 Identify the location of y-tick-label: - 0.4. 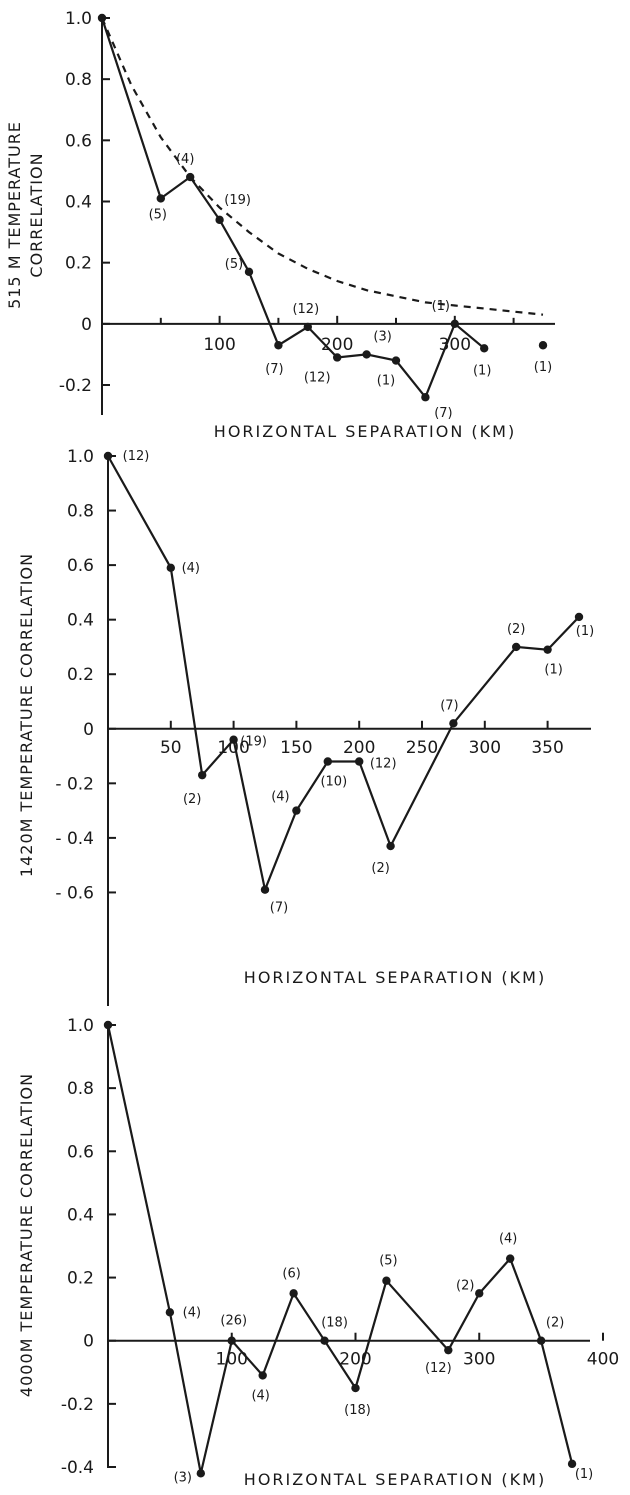
(74, 839).